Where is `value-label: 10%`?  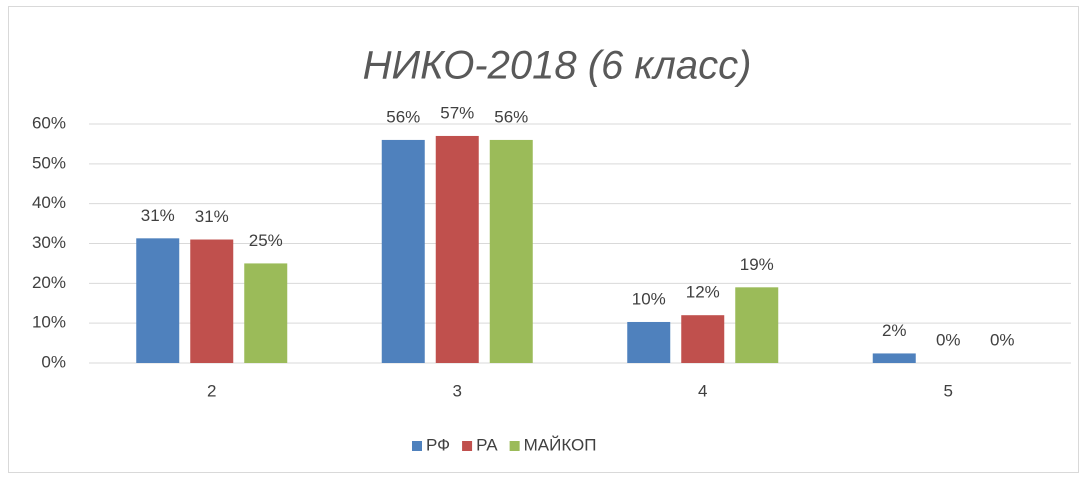 value-label: 10% is located at coordinates (649, 298).